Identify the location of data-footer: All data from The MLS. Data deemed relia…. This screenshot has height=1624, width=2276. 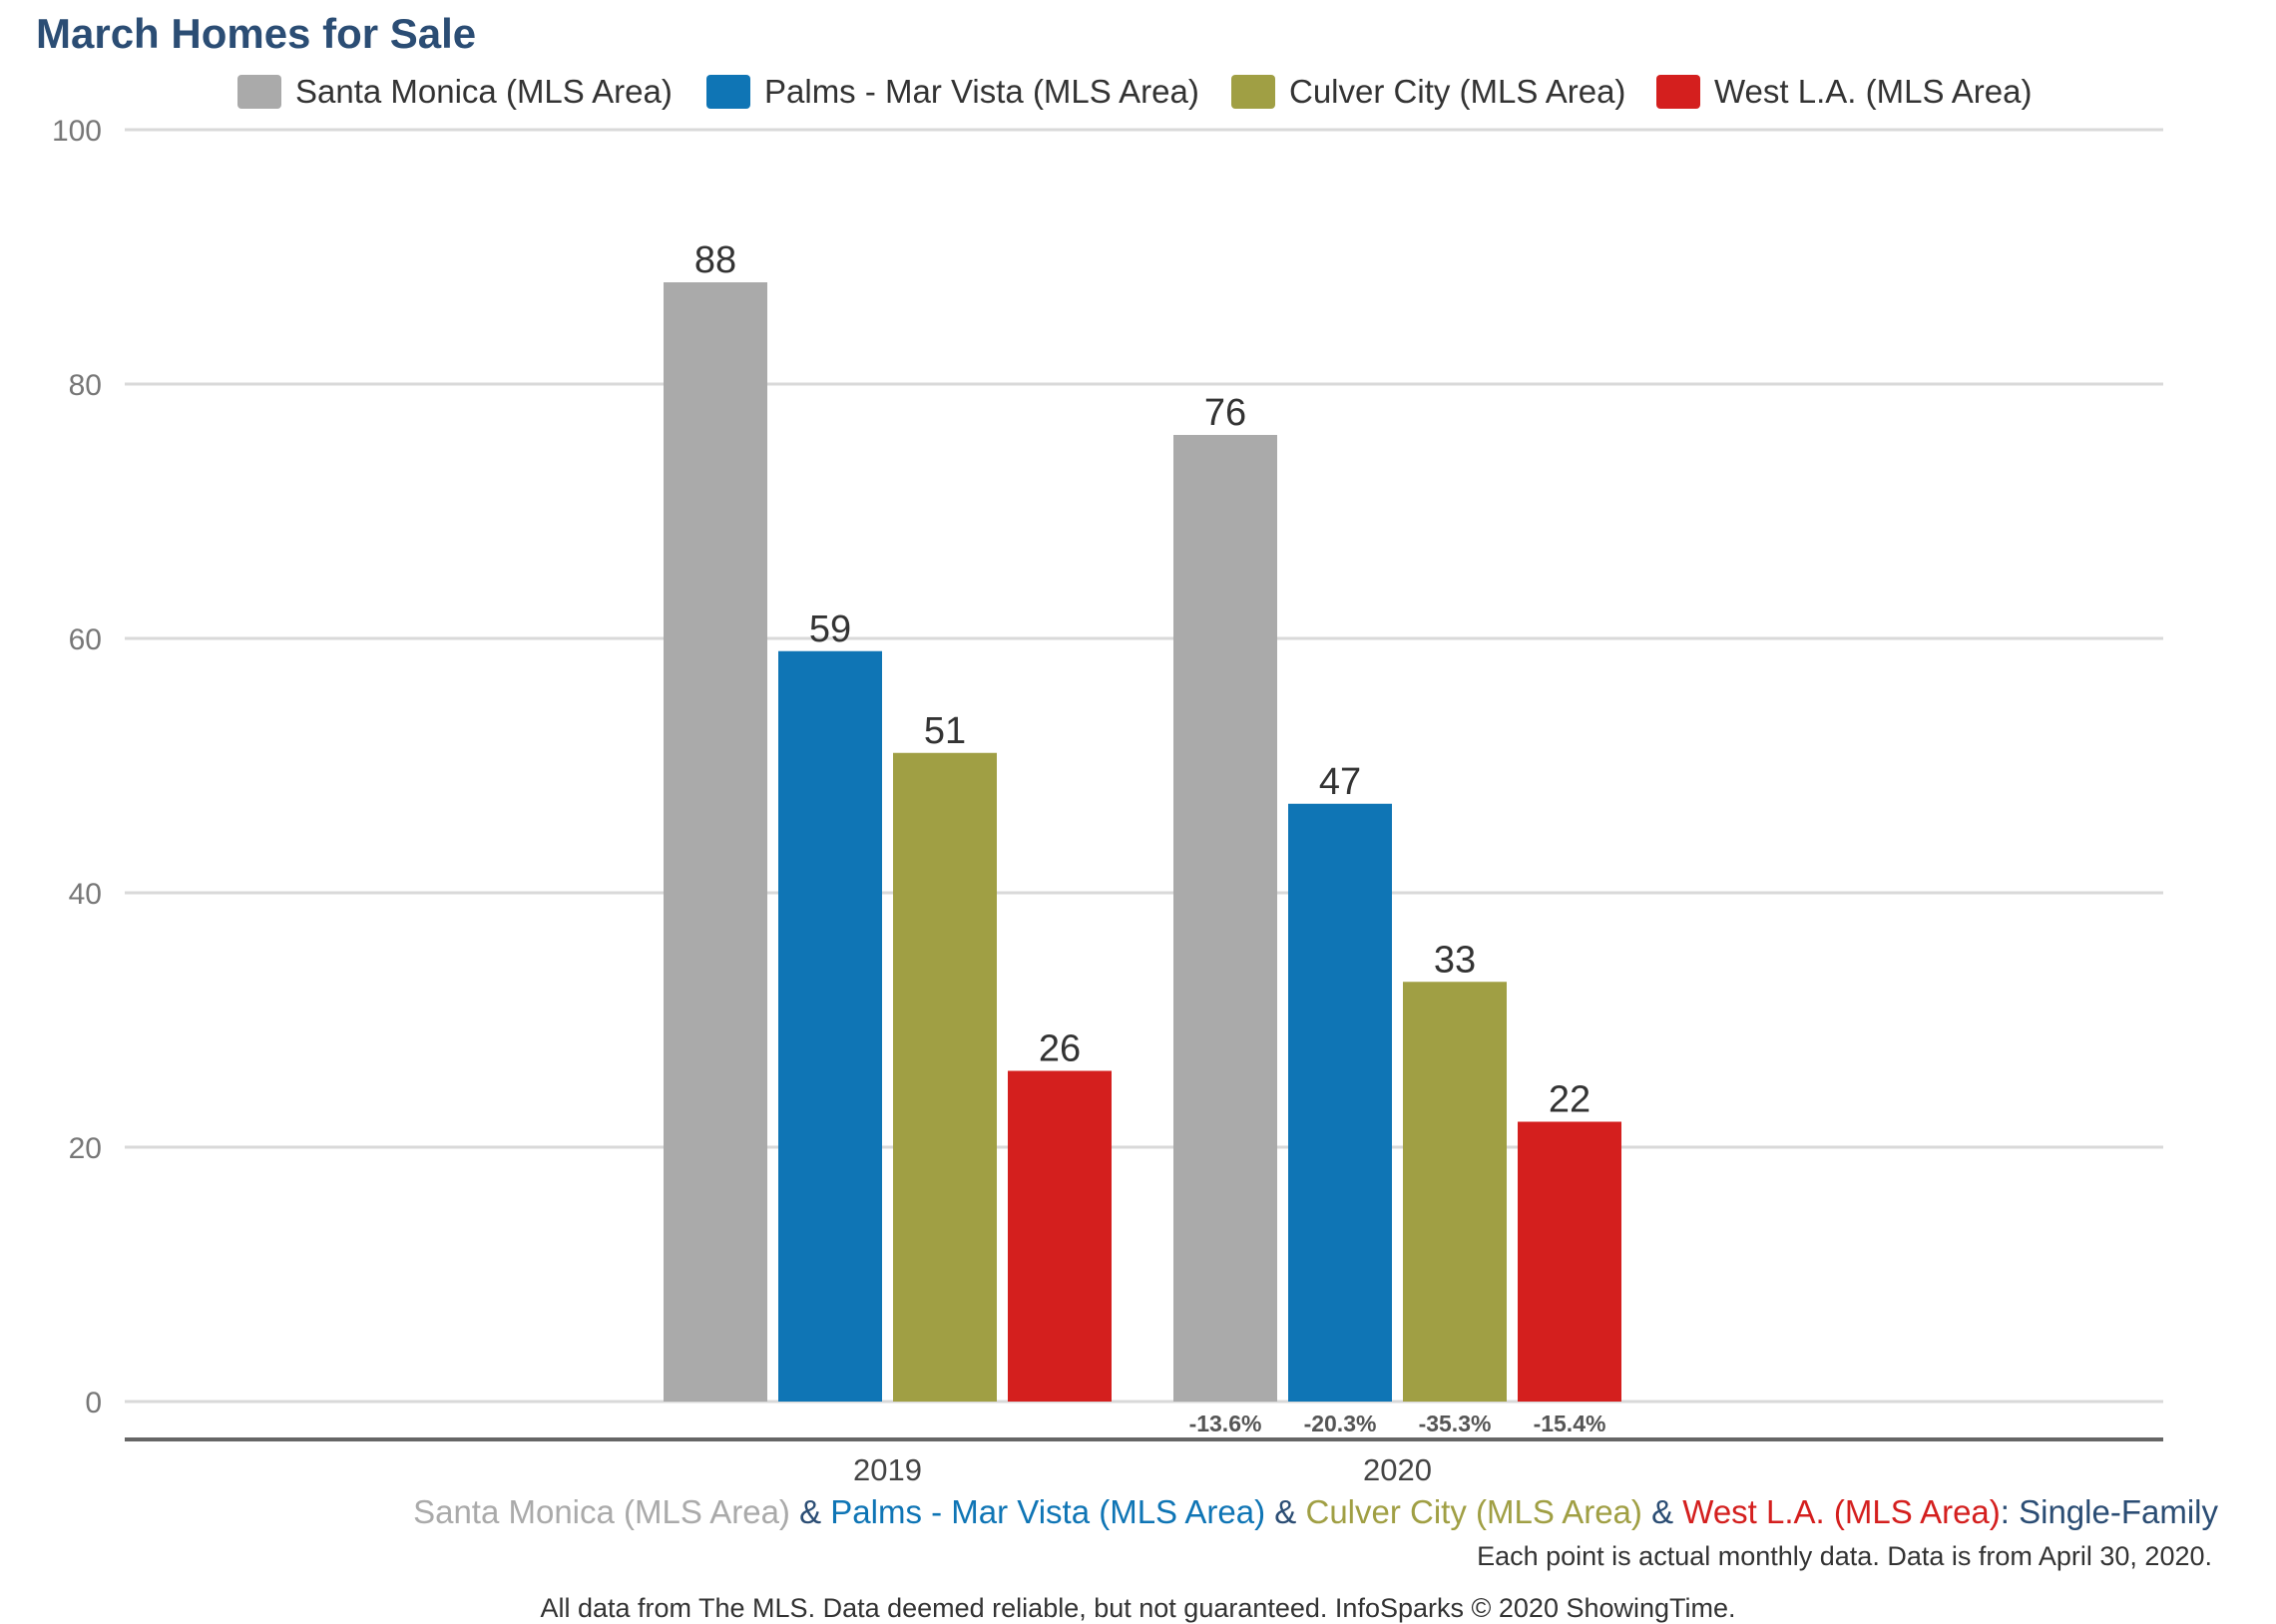
(1138, 1608).